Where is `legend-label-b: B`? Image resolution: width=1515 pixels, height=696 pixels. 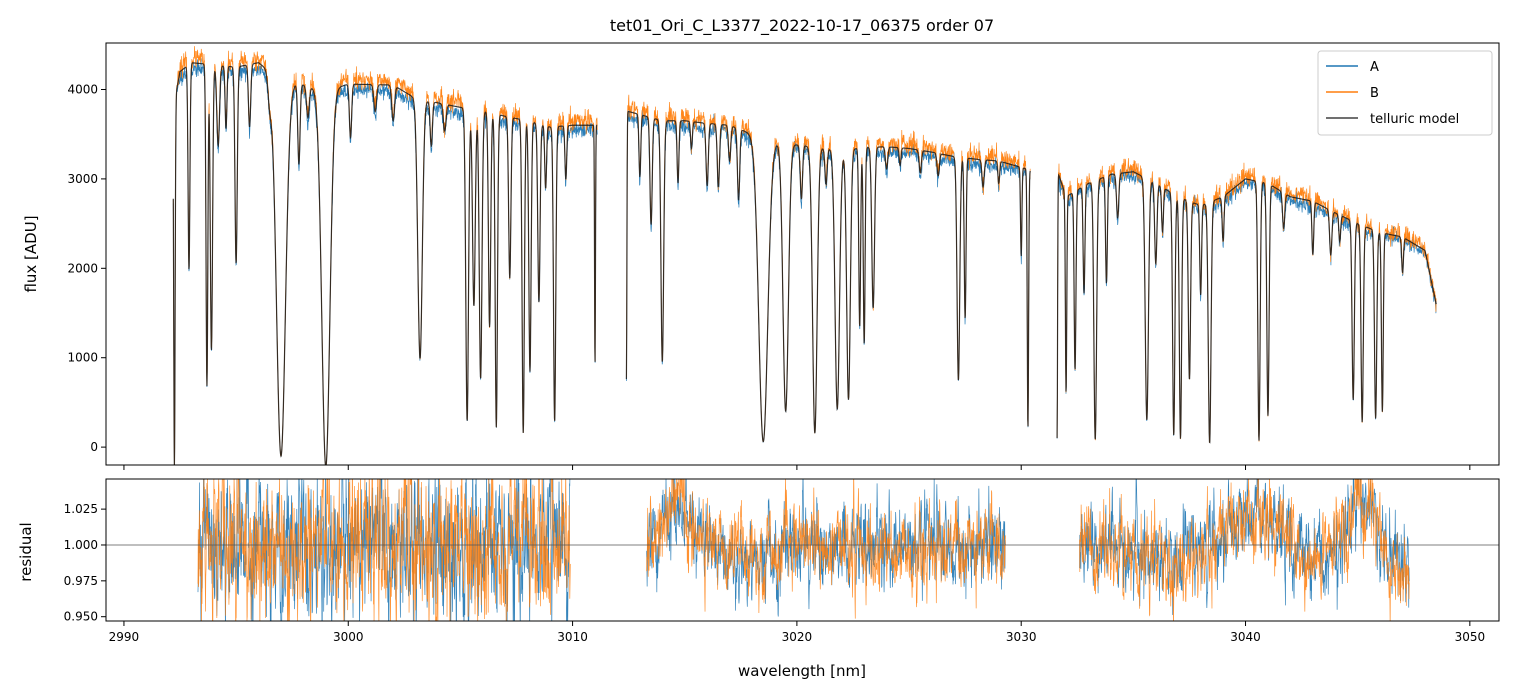 legend-label-b: B is located at coordinates (1374, 93).